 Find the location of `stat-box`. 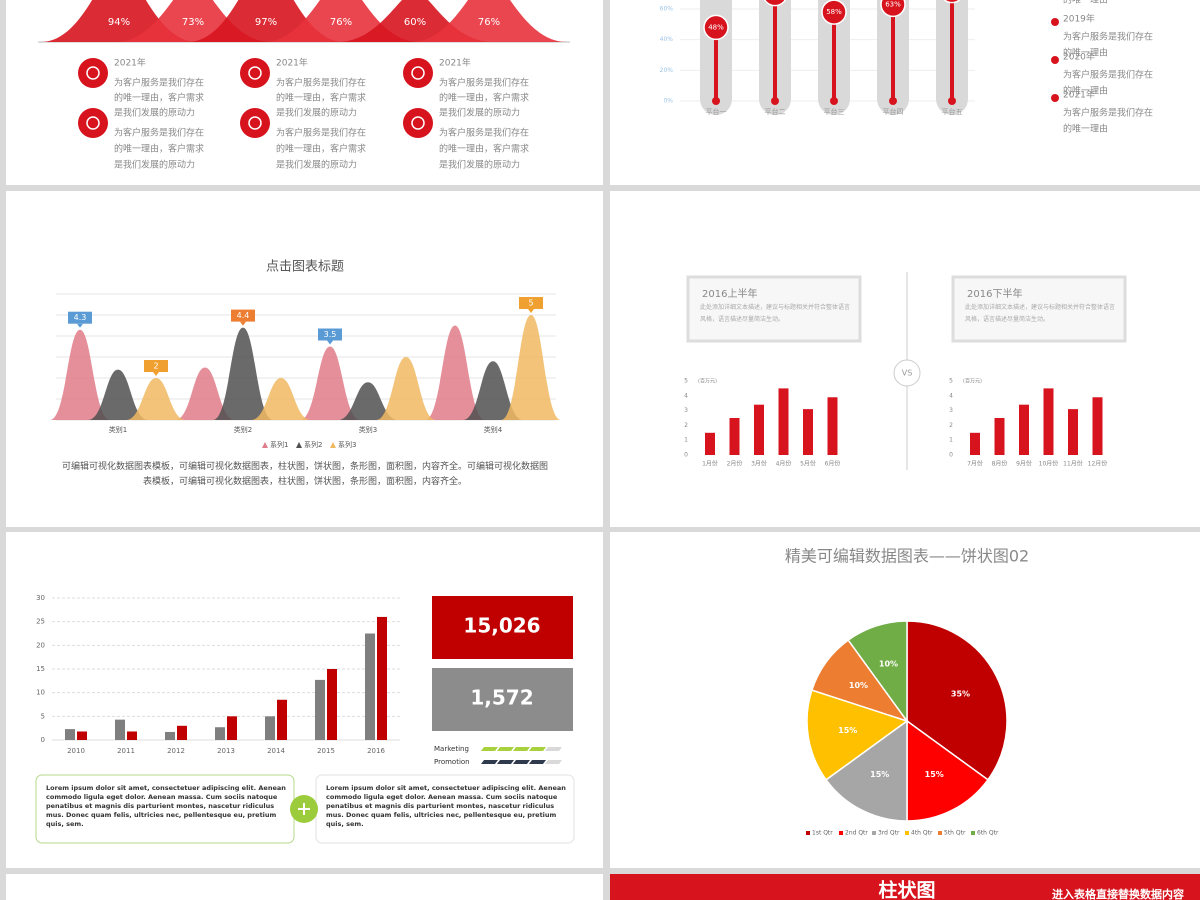

stat-box is located at coordinates (502, 699).